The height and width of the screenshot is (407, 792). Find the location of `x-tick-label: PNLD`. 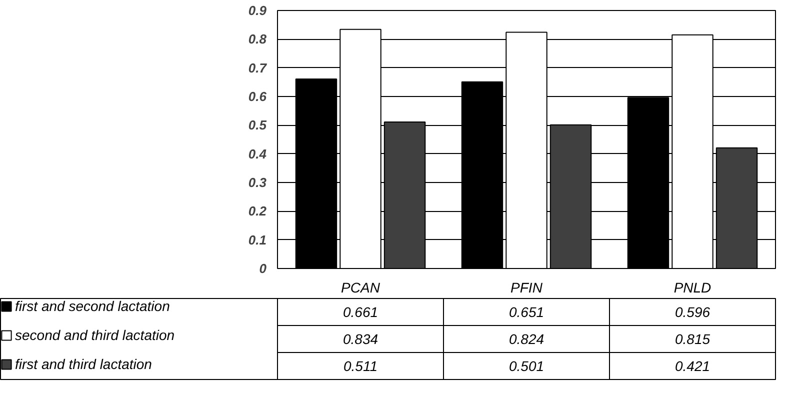

x-tick-label: PNLD is located at coordinates (693, 288).